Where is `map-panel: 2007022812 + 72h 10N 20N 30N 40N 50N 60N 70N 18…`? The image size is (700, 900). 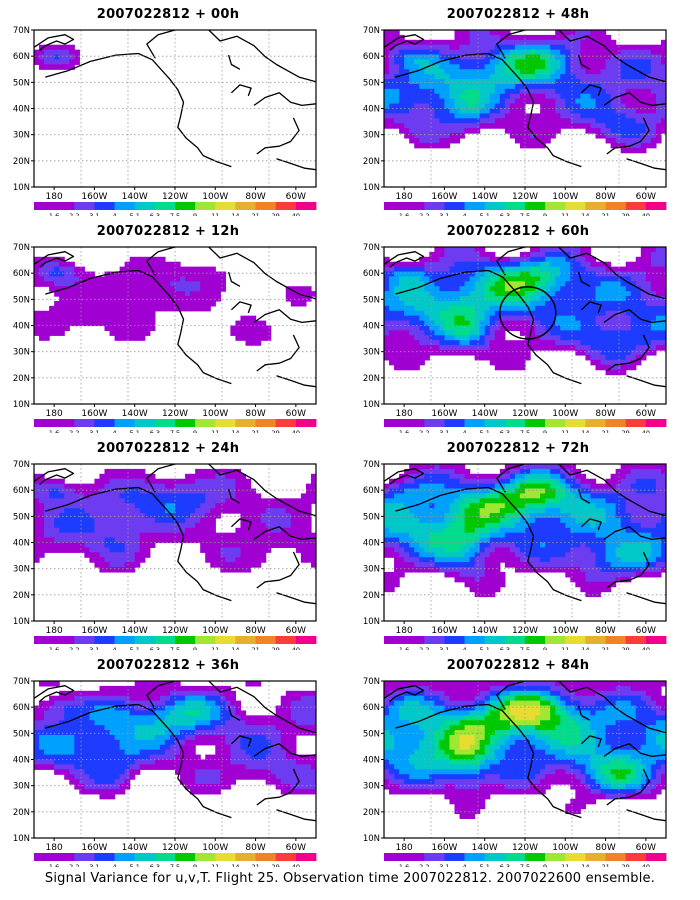
map-panel: 2007022812 + 72h 10N 20N 30N 40N 50N 60N 70N 18… is located at coordinates (518, 542).